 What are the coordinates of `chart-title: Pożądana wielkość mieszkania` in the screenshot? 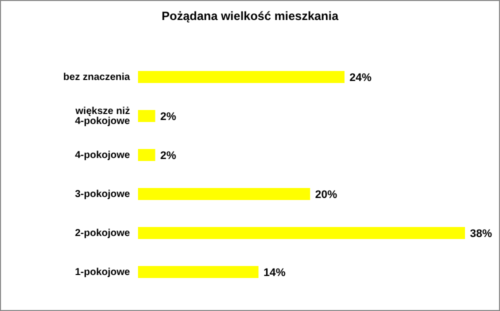 It's located at (250, 16).